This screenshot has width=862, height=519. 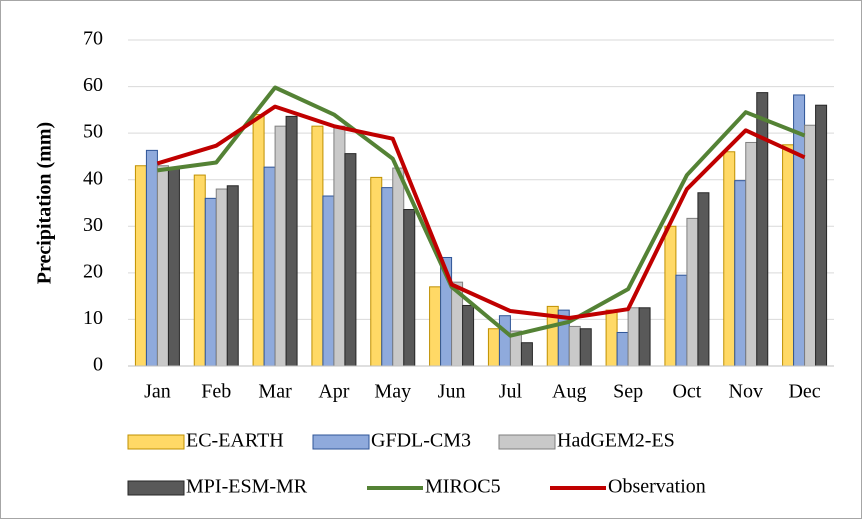 What do you see at coordinates (247, 487) in the screenshot?
I see `legend-label: MPI-ESM-MR` at bounding box center [247, 487].